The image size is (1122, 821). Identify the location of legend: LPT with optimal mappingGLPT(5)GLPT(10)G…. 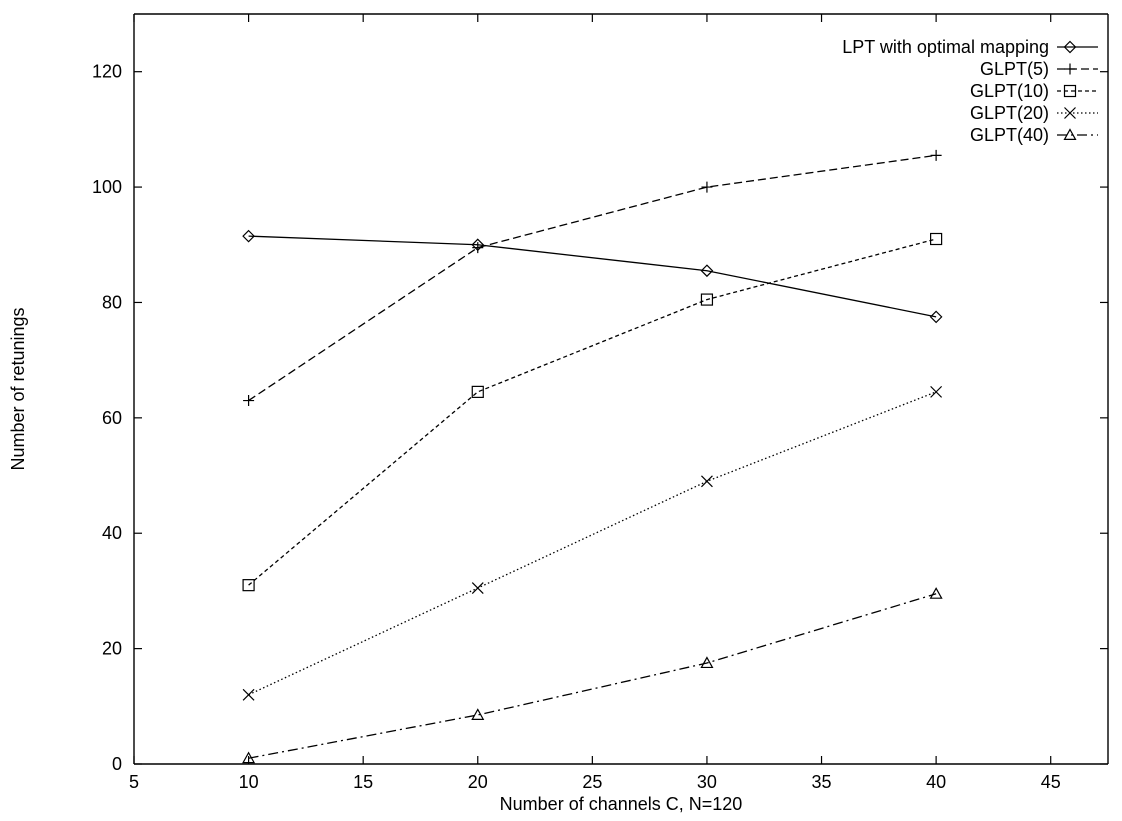
(970, 91).